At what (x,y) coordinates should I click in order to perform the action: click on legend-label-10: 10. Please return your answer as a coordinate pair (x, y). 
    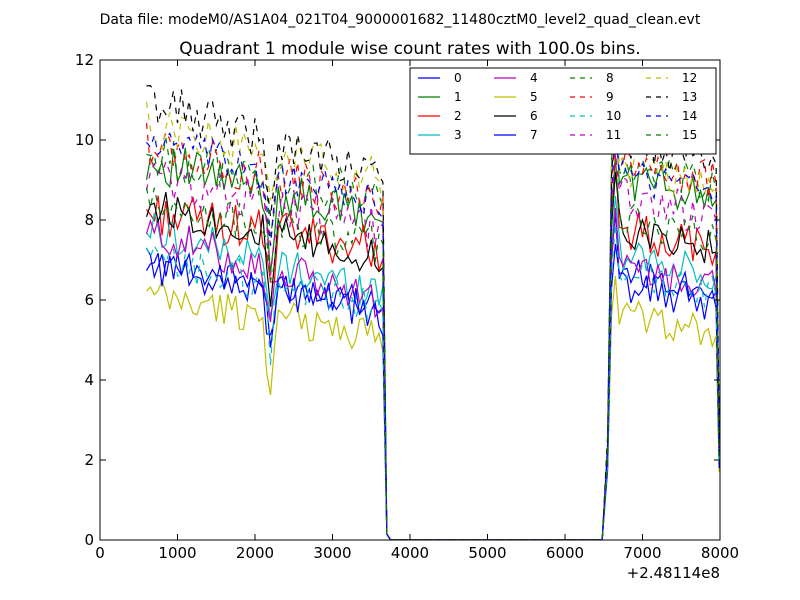
    Looking at the image, I should click on (613, 116).